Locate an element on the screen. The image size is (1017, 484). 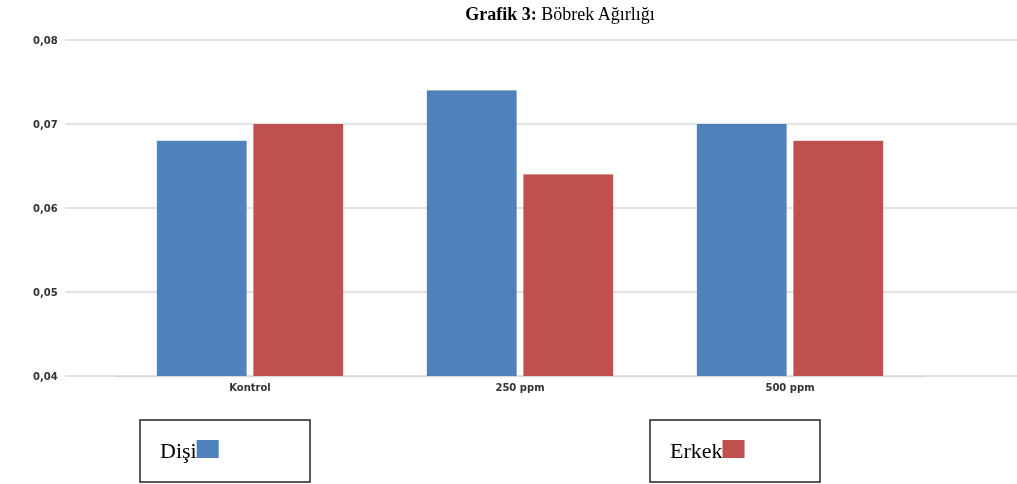
y-tick-label: 0,06 is located at coordinates (45, 208).